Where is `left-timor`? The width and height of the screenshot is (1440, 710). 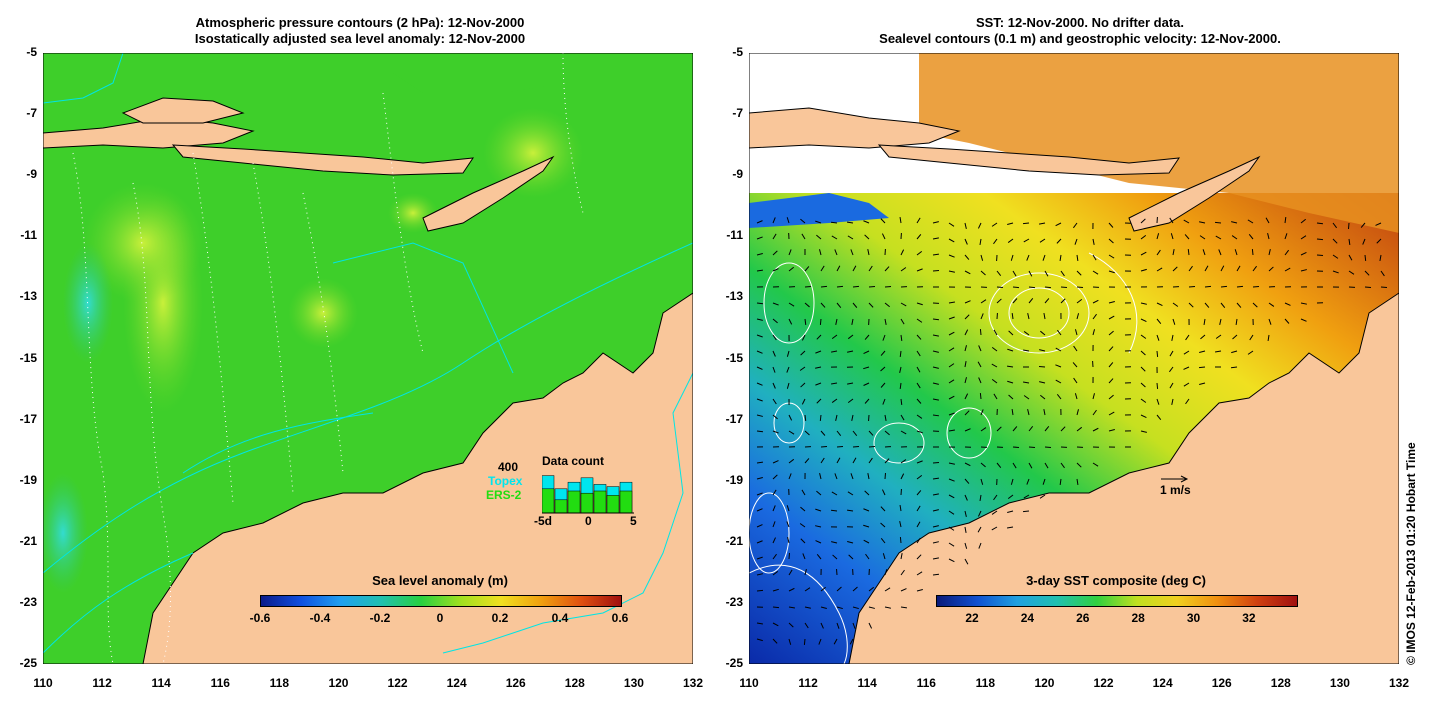
left-timor is located at coordinates (488, 193).